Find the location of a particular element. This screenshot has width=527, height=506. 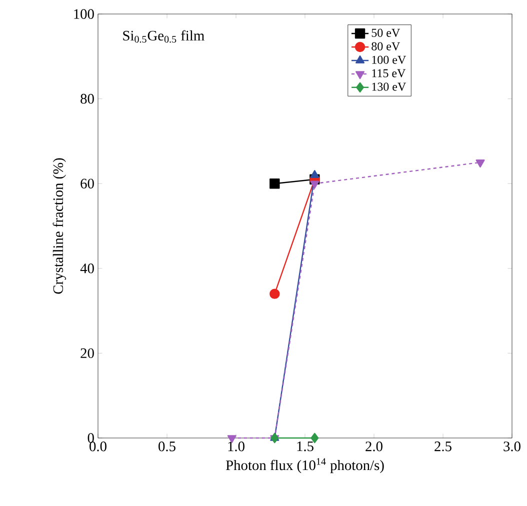

legend-label: 100 eV is located at coordinates (389, 60).